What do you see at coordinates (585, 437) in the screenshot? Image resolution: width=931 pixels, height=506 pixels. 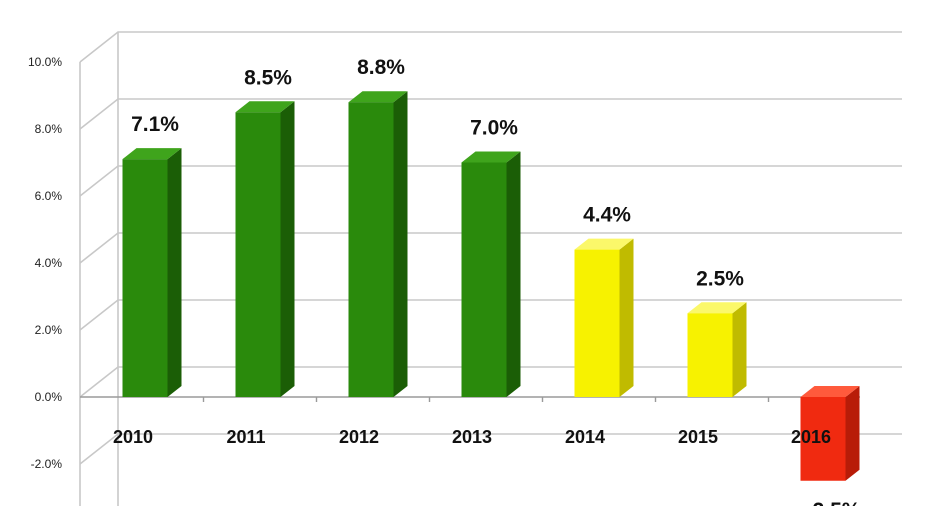 I see `x-category-label: 2014` at bounding box center [585, 437].